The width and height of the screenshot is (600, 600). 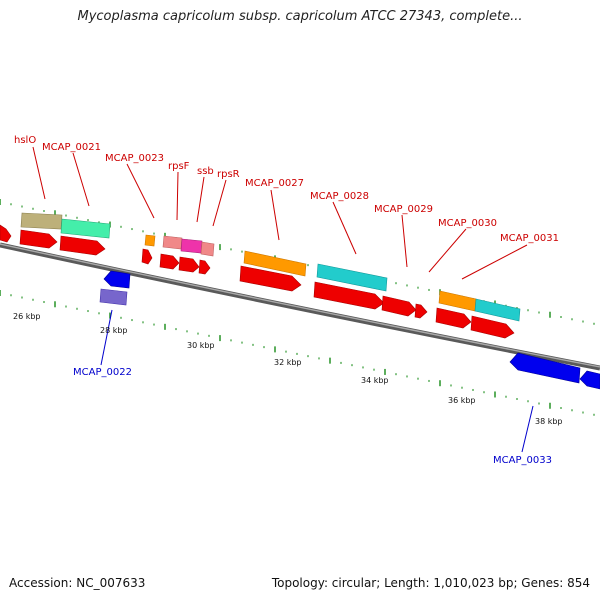 I want to click on gene-label-ssb: ssb, so click(x=205, y=171).